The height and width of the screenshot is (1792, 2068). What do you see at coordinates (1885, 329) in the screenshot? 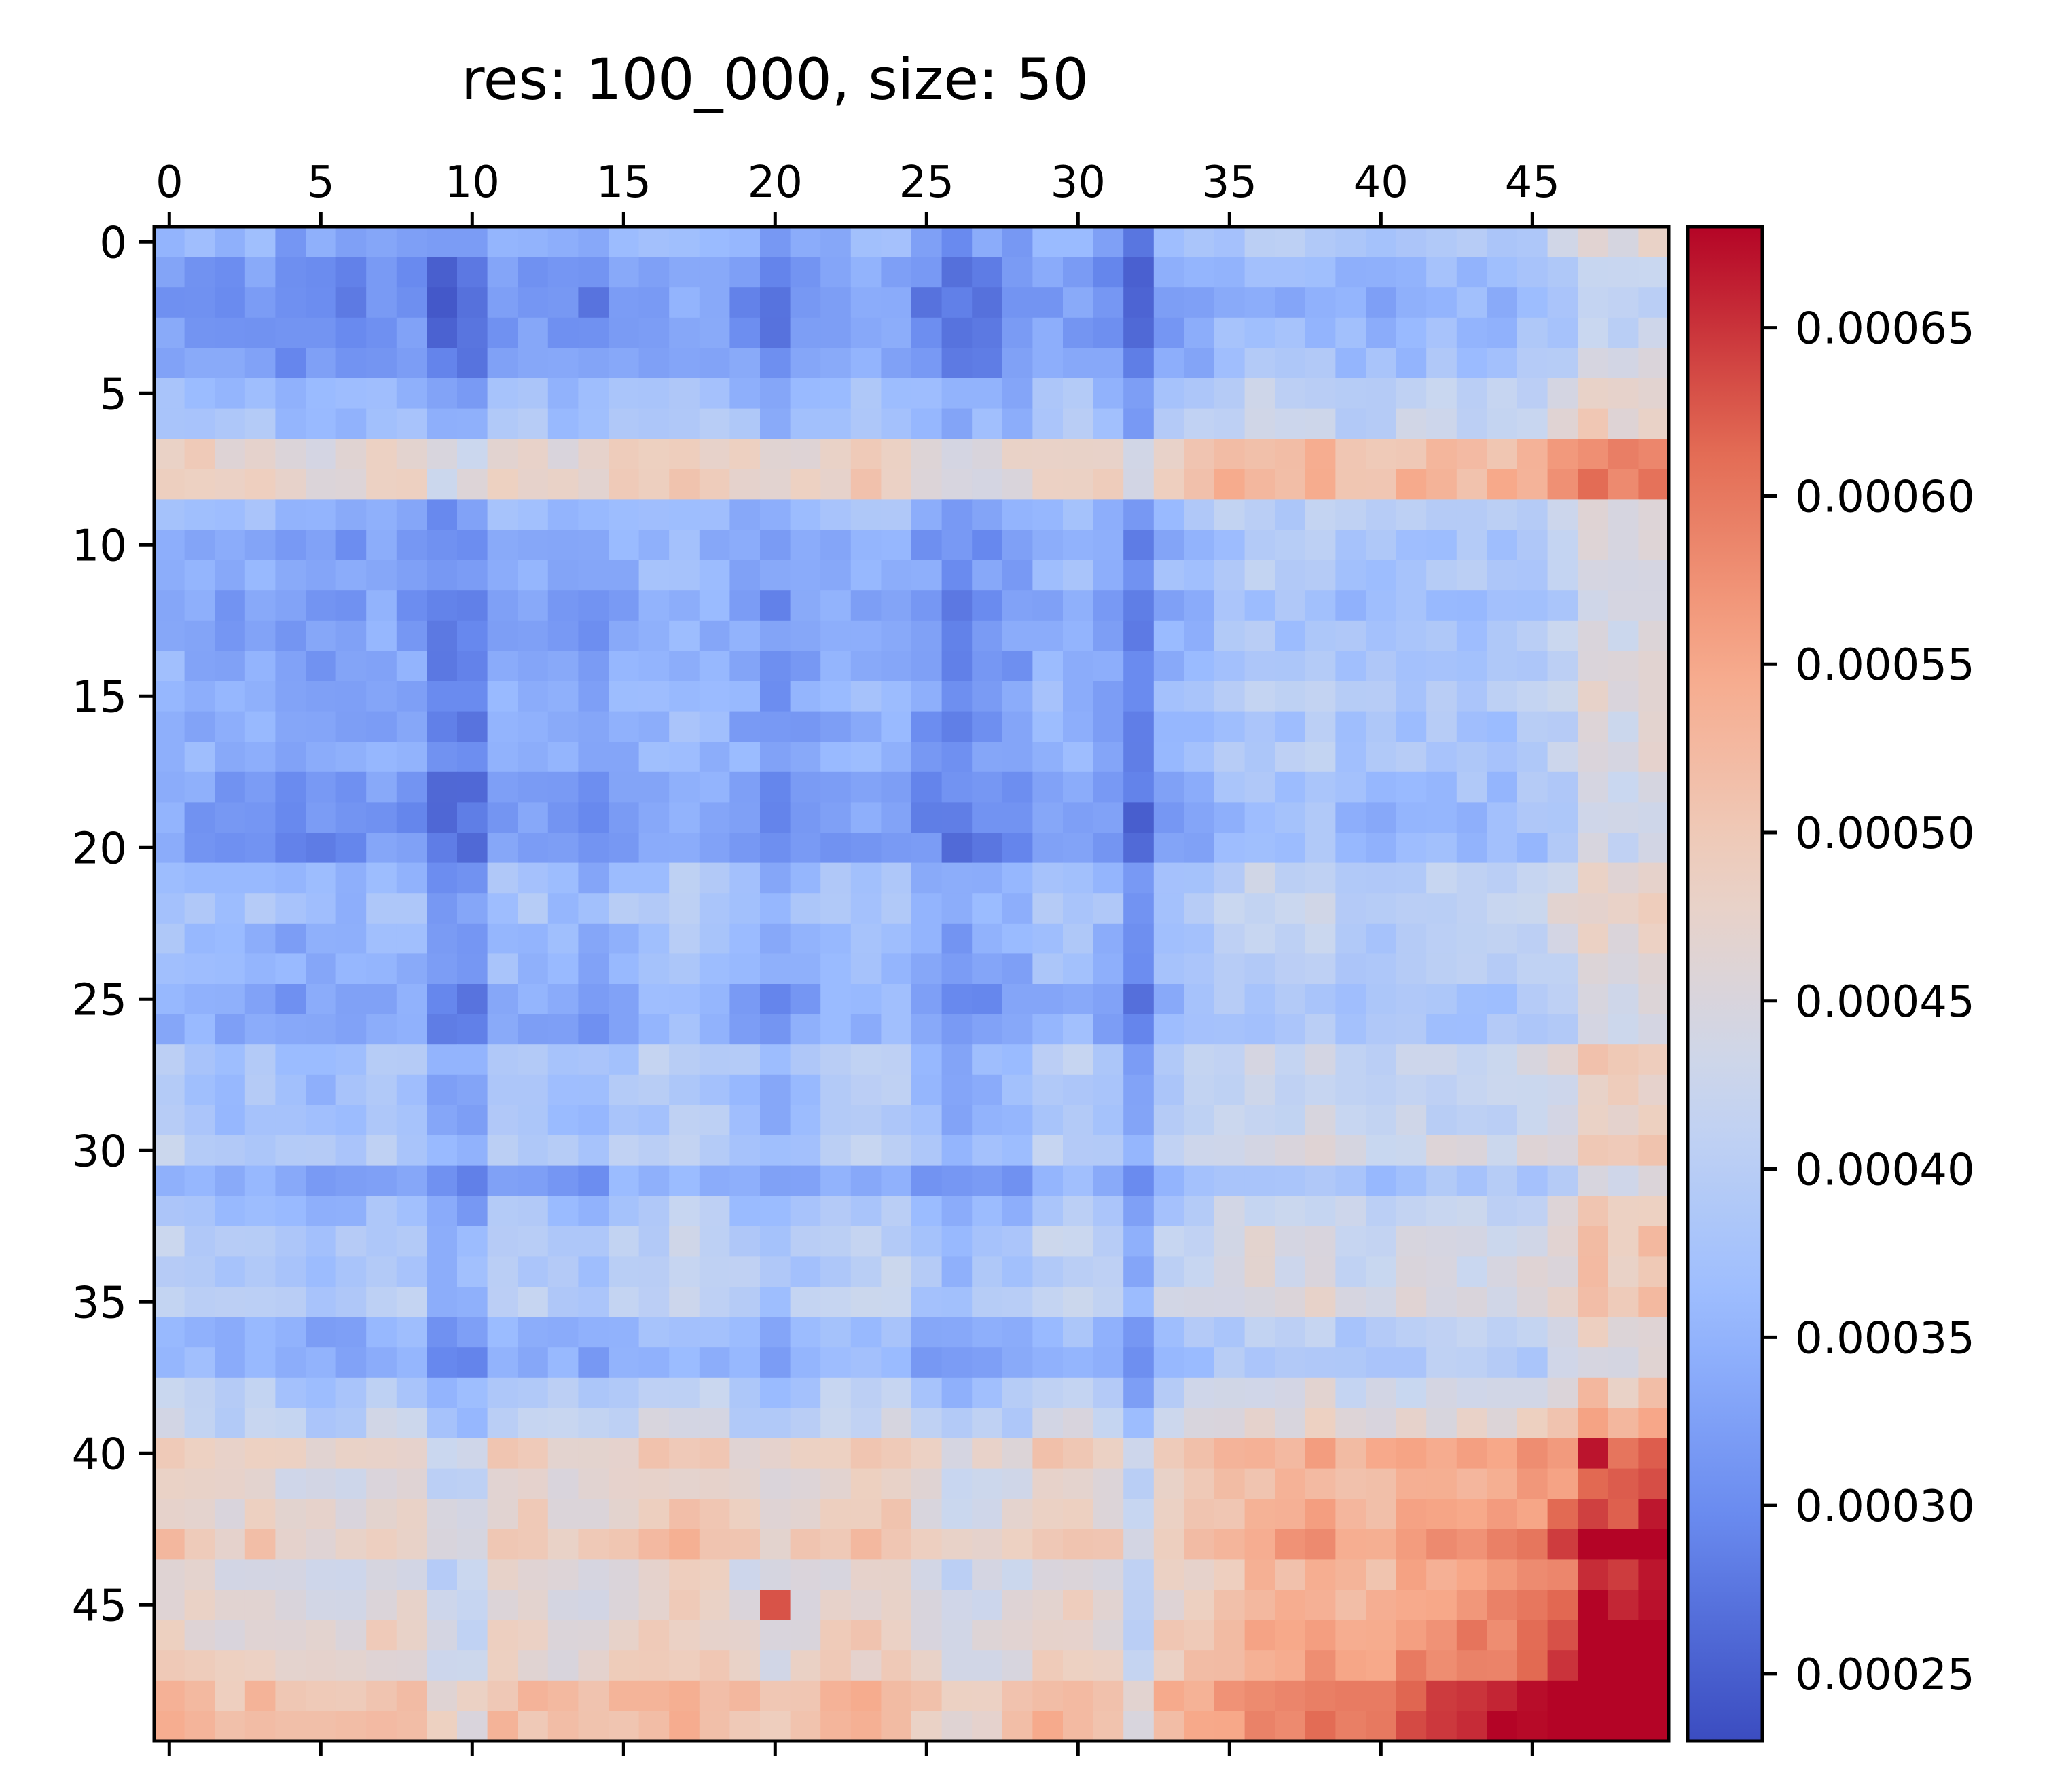
I see `colorbar-tick-label: 0.00065` at bounding box center [1885, 329].